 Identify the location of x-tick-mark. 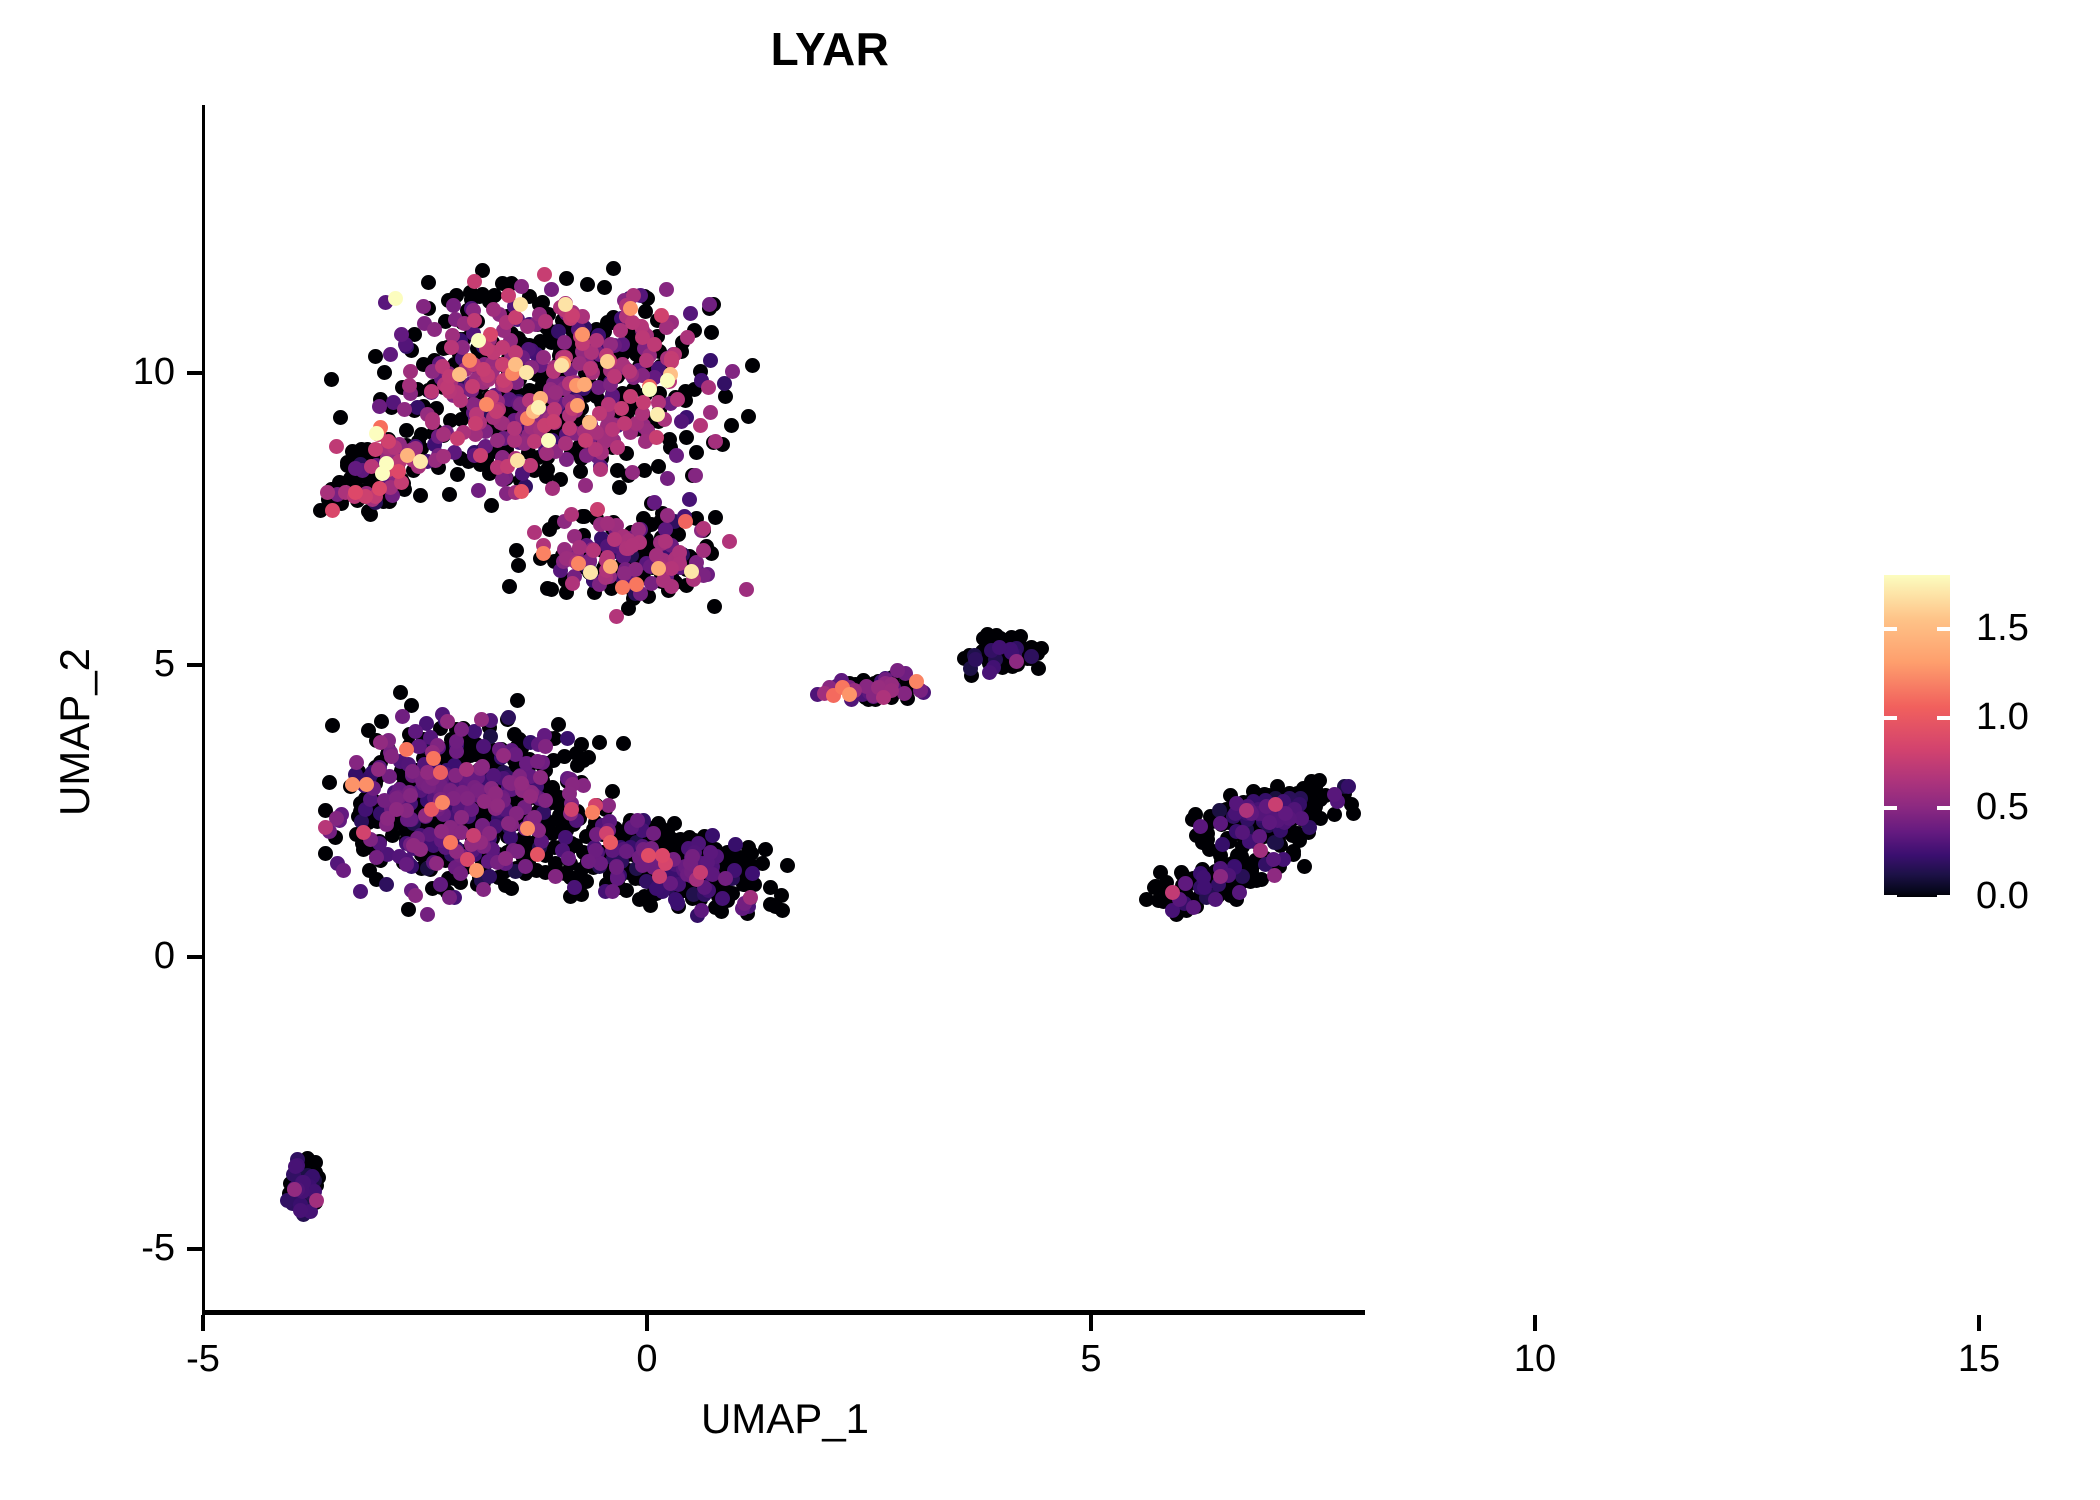
(647, 1323).